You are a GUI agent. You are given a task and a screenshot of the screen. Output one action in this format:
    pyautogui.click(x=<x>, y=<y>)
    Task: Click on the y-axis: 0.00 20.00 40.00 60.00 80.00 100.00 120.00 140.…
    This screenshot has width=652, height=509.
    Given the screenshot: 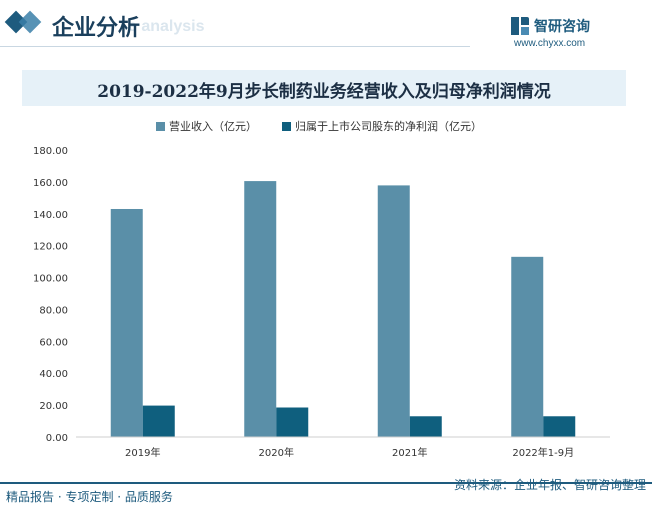 What is the action you would take?
    pyautogui.click(x=50, y=295)
    